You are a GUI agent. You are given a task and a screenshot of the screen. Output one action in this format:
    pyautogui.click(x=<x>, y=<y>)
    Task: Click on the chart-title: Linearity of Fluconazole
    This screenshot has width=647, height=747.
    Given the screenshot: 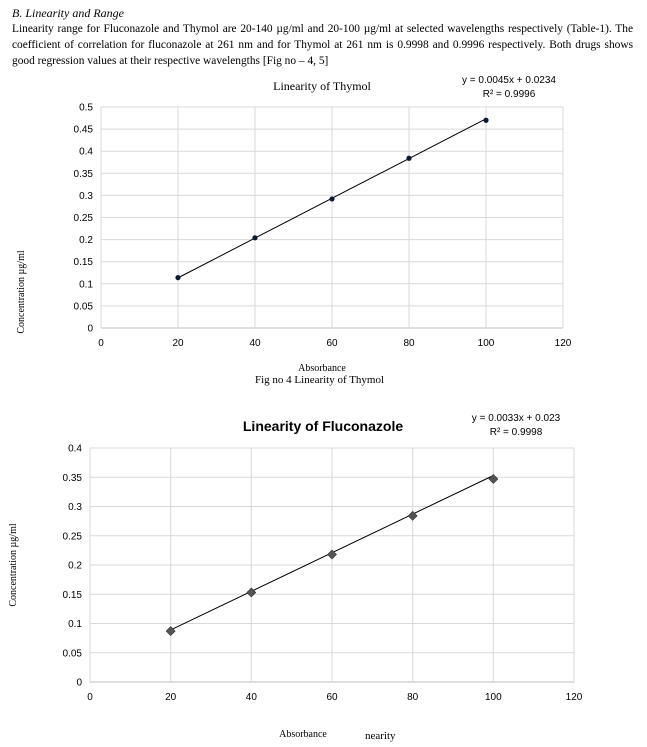 What is the action you would take?
    pyautogui.click(x=323, y=426)
    